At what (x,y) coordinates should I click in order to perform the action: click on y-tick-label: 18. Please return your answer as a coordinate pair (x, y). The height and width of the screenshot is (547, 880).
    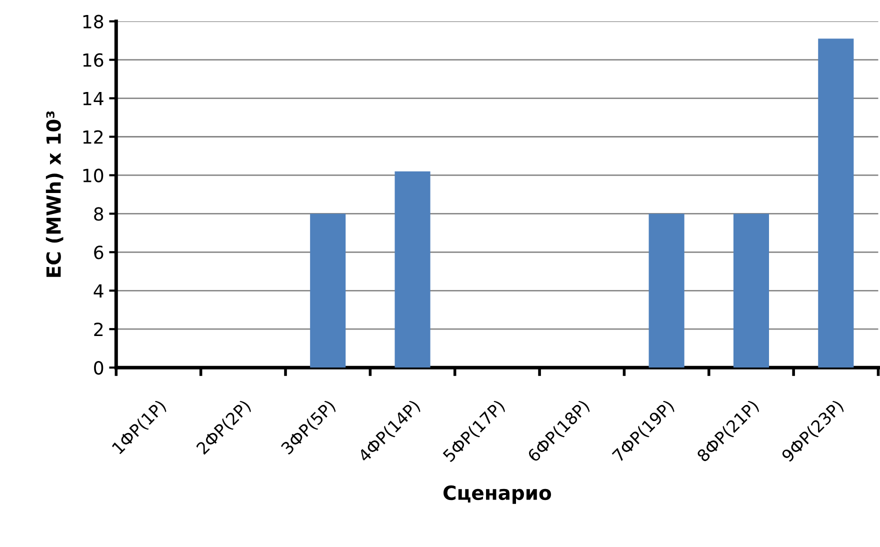
    Looking at the image, I should click on (93, 21).